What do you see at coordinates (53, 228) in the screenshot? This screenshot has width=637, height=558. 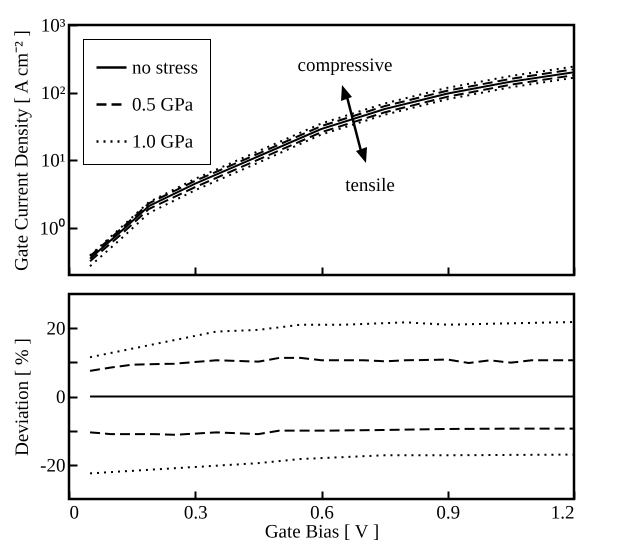 I see `y-tick-label: 10⁰` at bounding box center [53, 228].